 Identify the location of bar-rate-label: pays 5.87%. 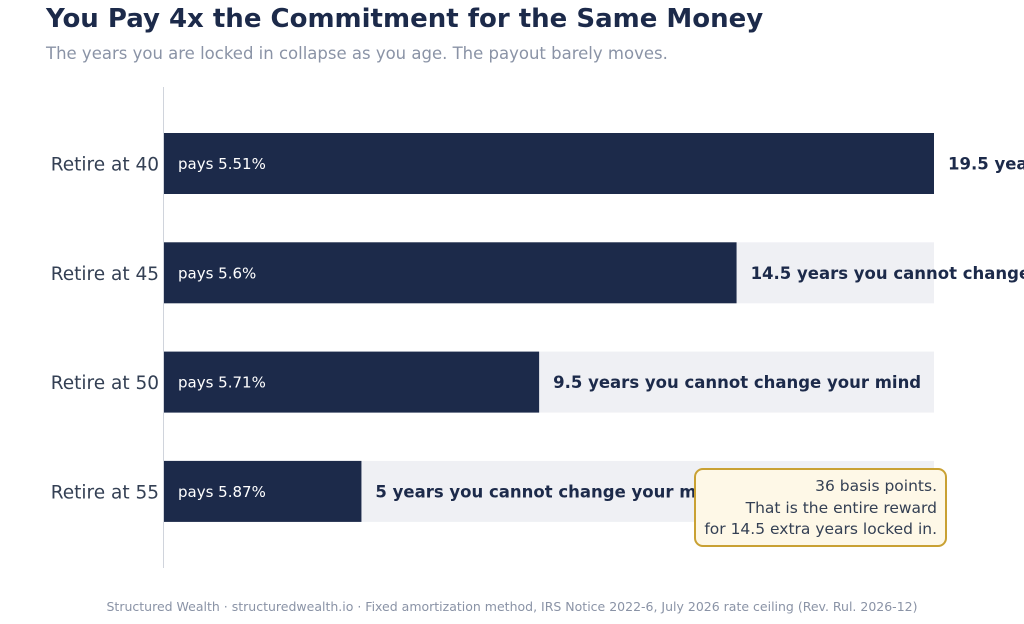
(222, 492).